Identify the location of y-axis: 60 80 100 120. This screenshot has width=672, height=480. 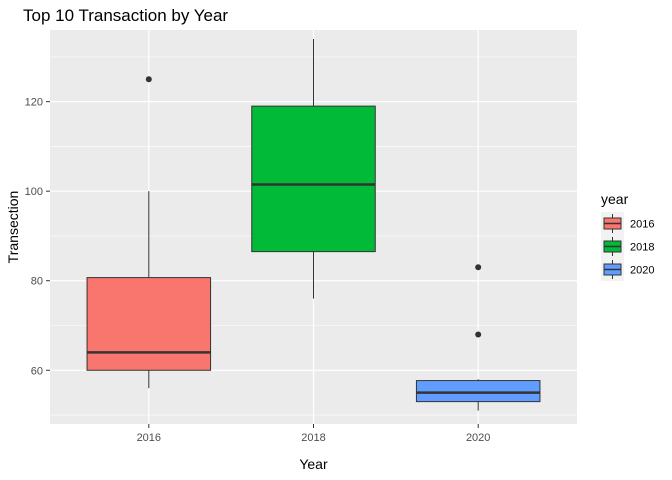
(37, 237).